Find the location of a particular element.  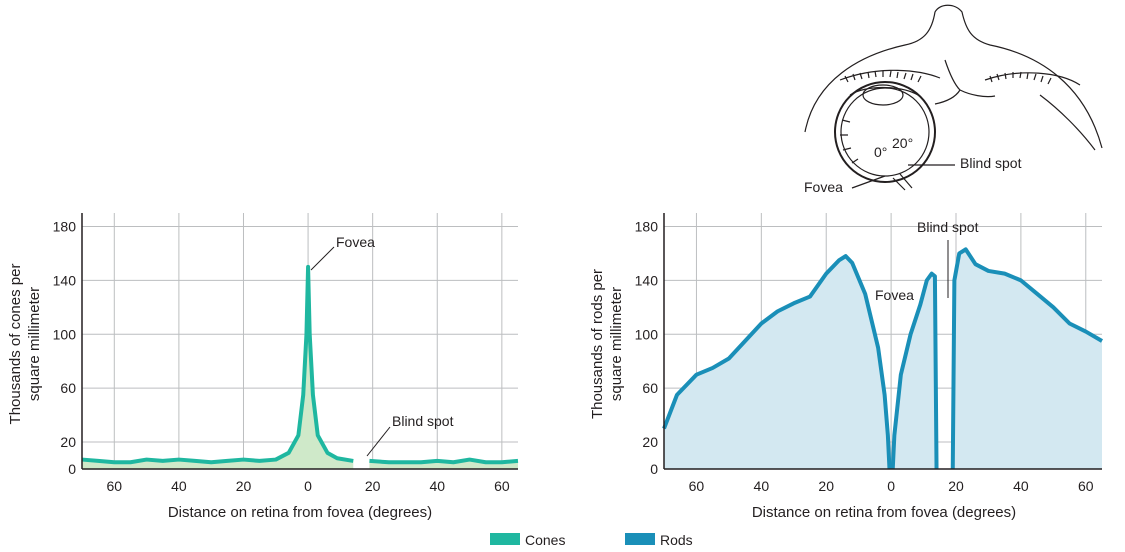

cones-ylabel-line2: square millimeter is located at coordinates (34, 344).